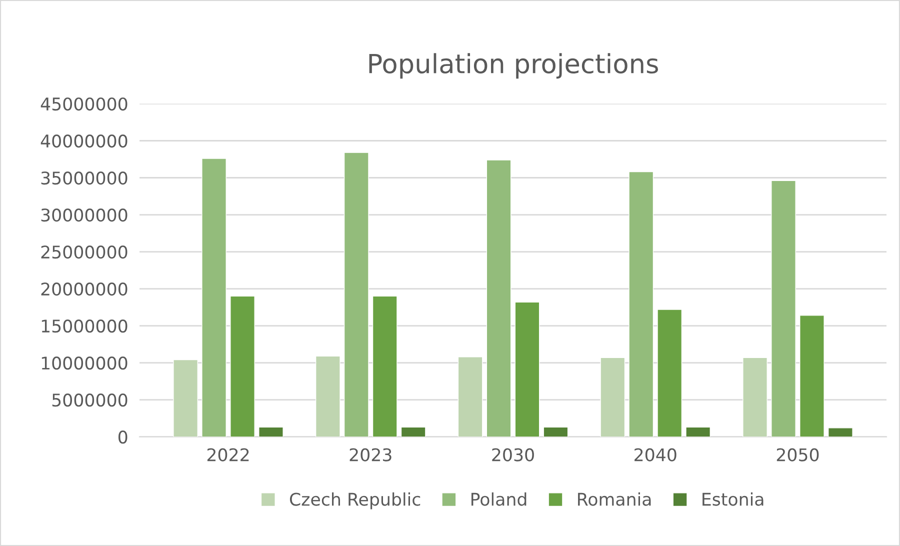 This screenshot has height=546, width=900. What do you see at coordinates (371, 455) in the screenshot?
I see `x-tick-label: 2023` at bounding box center [371, 455].